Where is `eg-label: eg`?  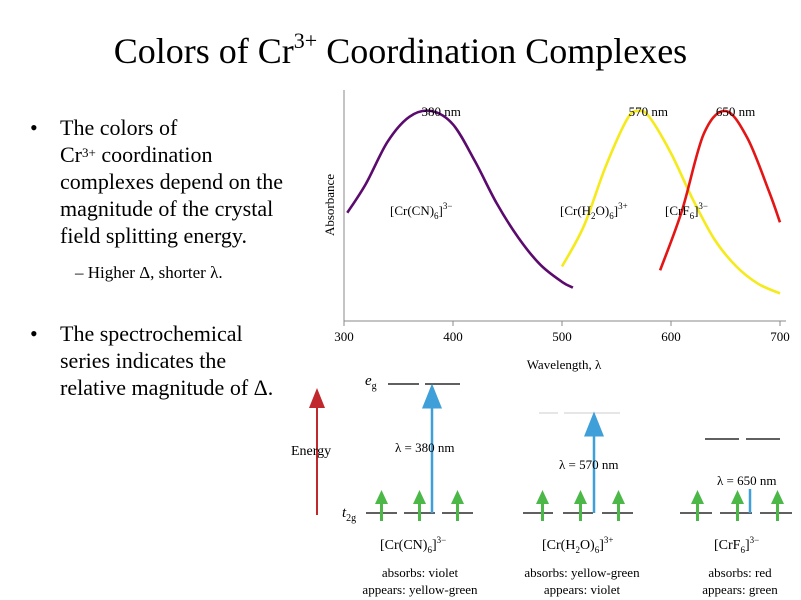 eg-label: eg is located at coordinates (371, 382).